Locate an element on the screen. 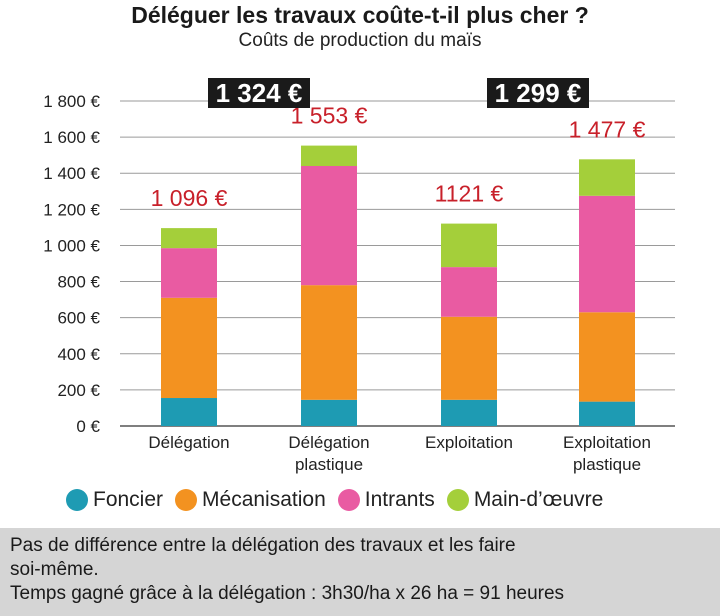 Image resolution: width=720 pixels, height=616 pixels. bar-exploitation-foncier is located at coordinates (469, 412).